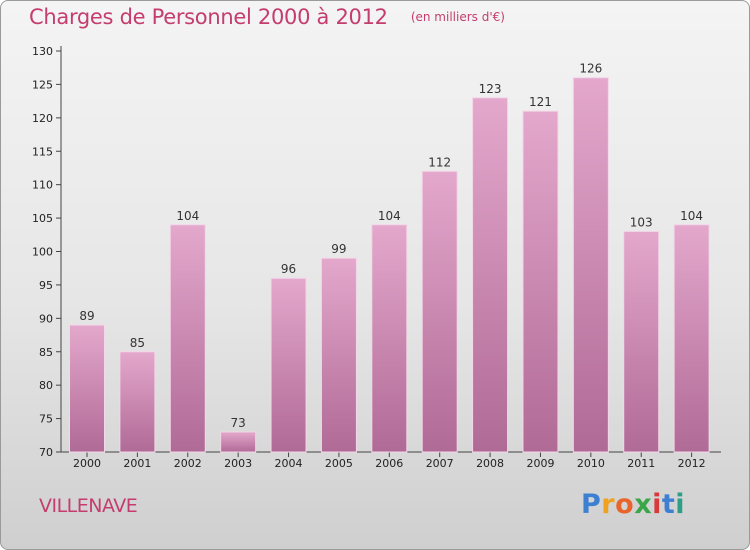 The width and height of the screenshot is (750, 550). Describe the element at coordinates (208, 17) in the screenshot. I see `chart-title: Charges de Personnel 2000 à 2012` at that location.